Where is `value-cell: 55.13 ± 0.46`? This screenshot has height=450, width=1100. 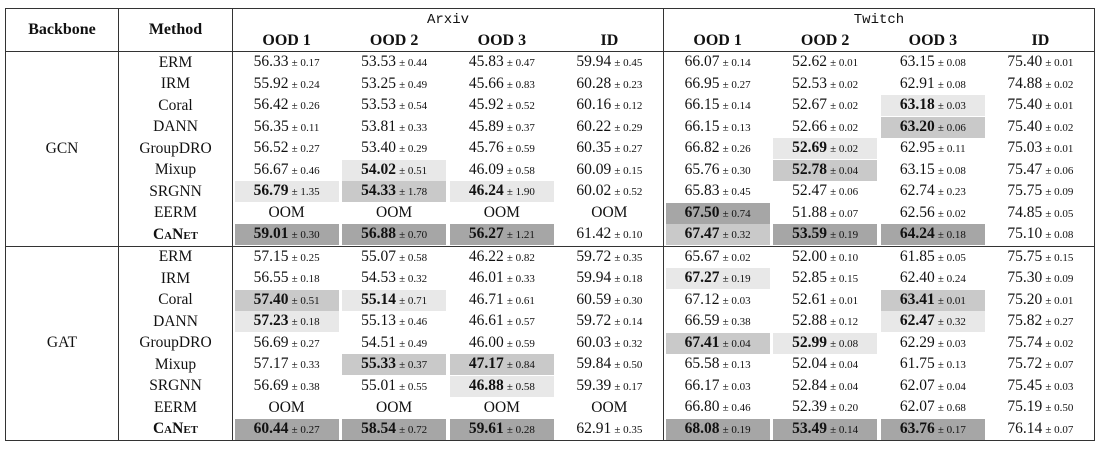
value-cell: 55.13 ± 0.46 is located at coordinates (394, 322).